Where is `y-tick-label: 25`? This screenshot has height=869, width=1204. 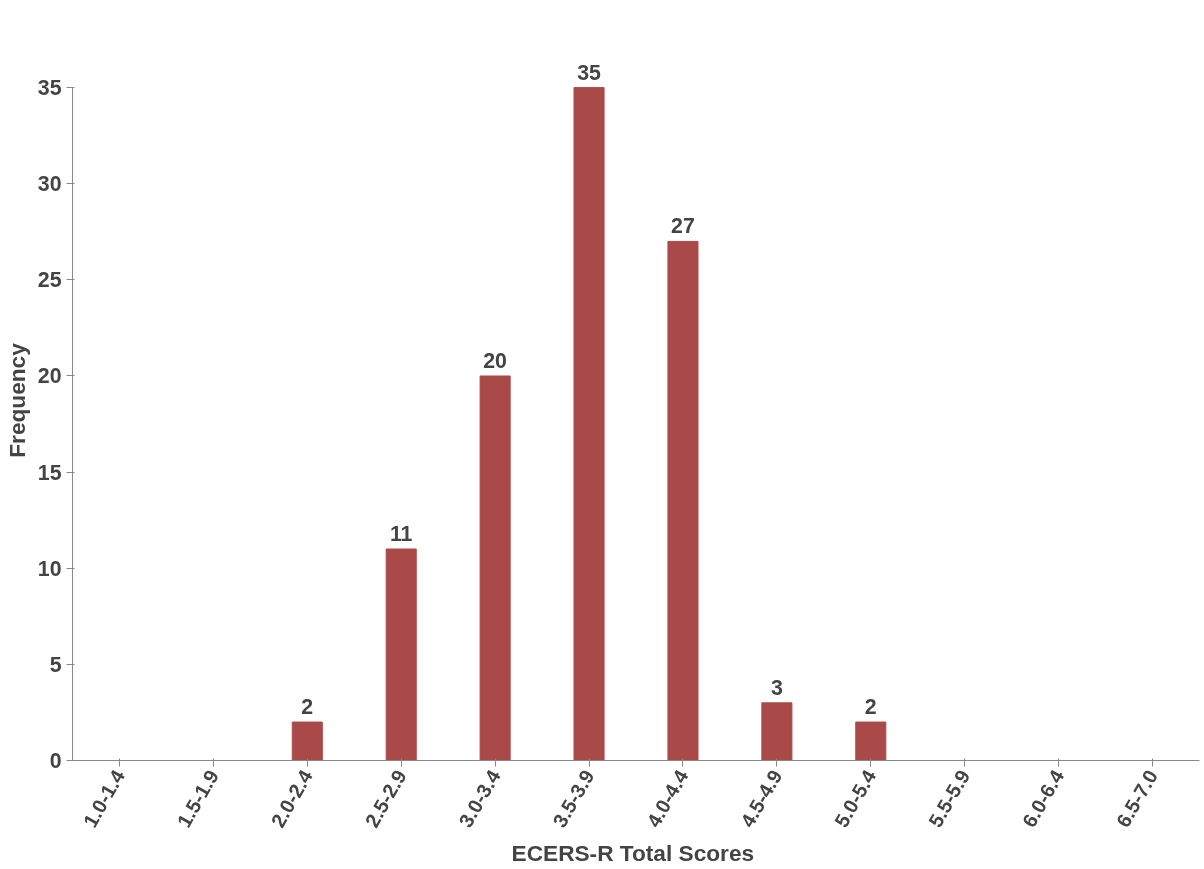 y-tick-label: 25 is located at coordinates (49, 280).